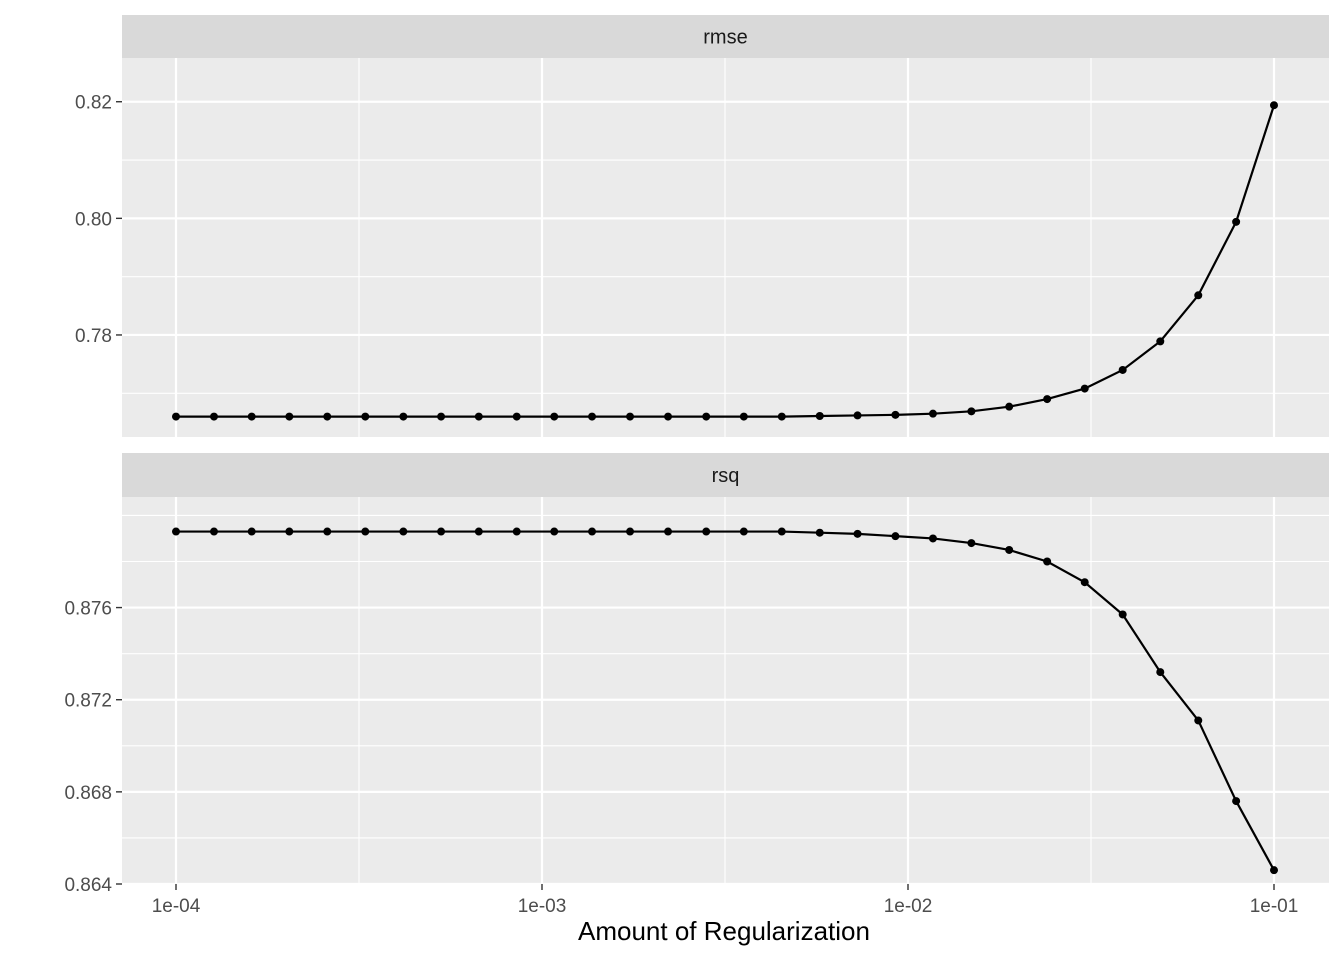  I want to click on strip-label: rsq, so click(726, 476).